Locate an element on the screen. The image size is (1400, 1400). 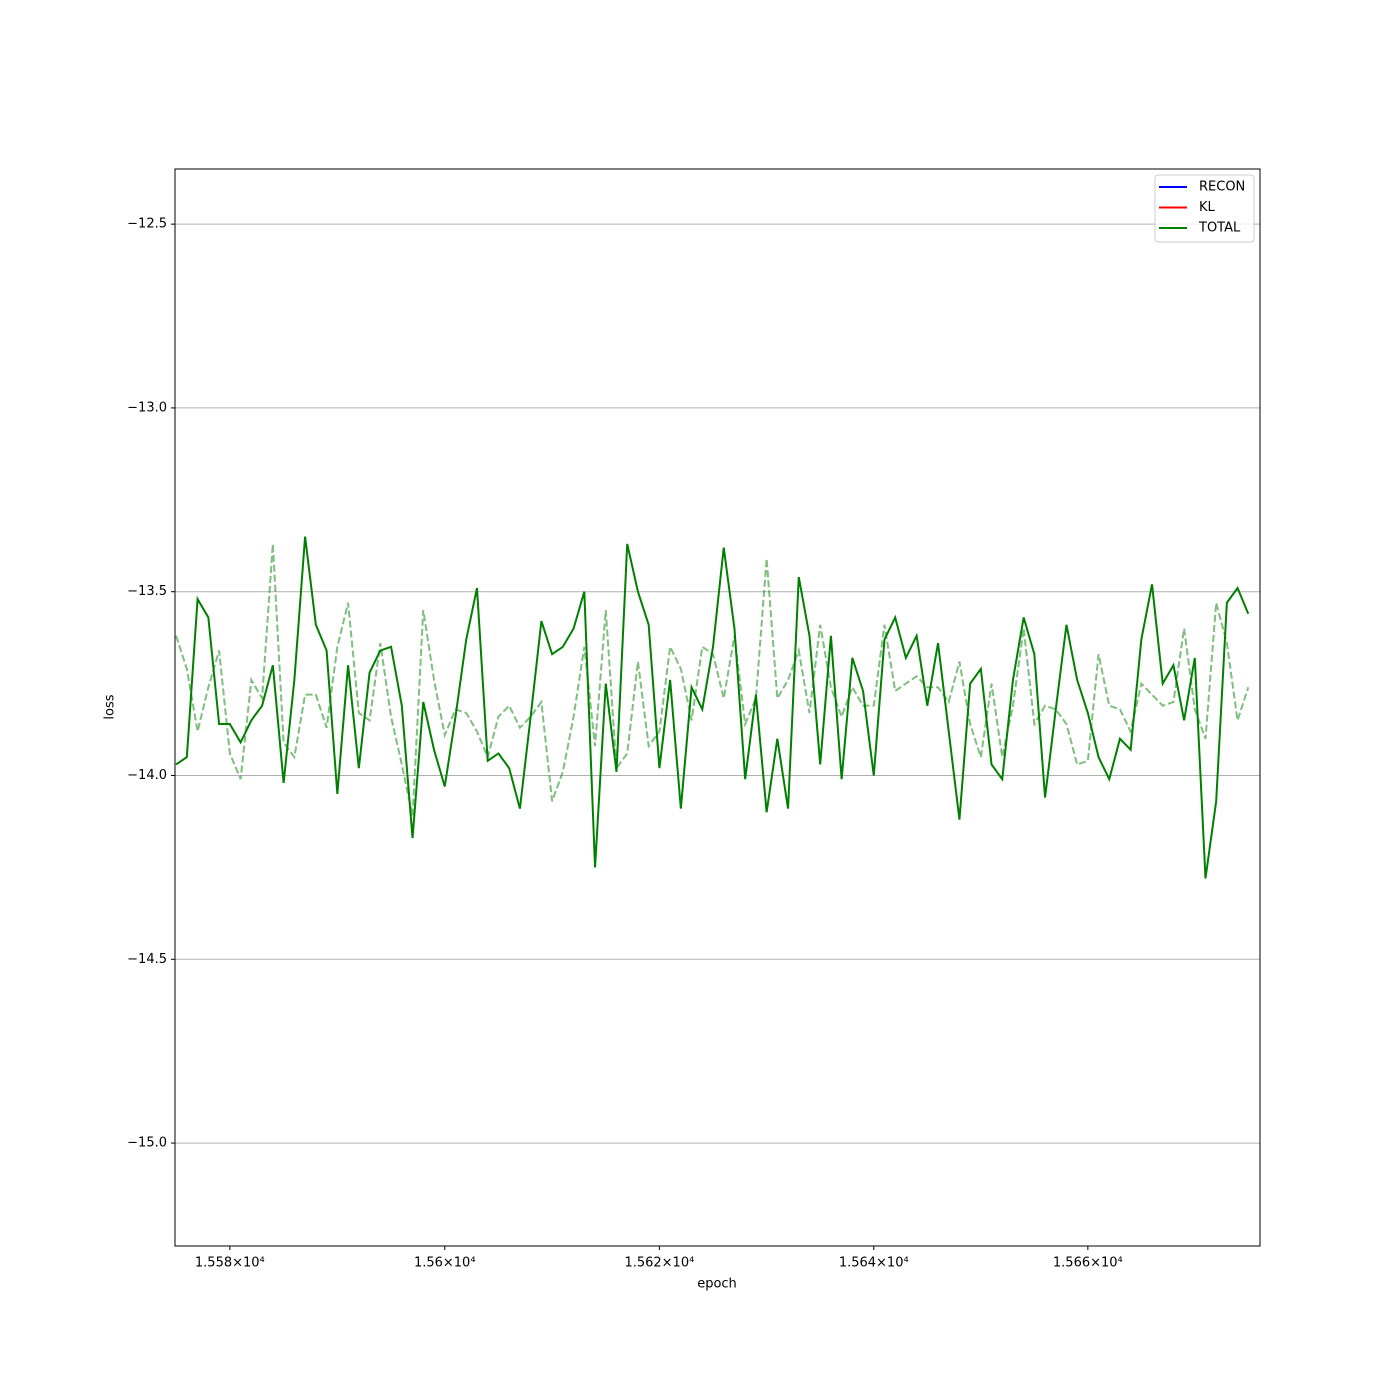
y-tick-label: −14.0 is located at coordinates (147, 775).